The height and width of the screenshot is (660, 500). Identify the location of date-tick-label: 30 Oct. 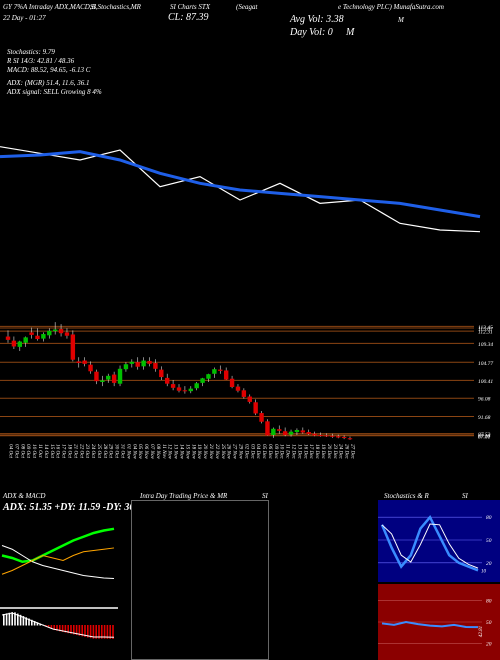
(117, 451).